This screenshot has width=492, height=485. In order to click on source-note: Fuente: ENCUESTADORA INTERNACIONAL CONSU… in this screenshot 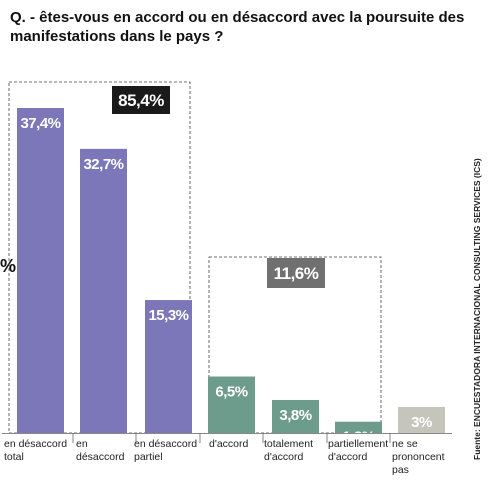, I will do `click(477, 309)`.